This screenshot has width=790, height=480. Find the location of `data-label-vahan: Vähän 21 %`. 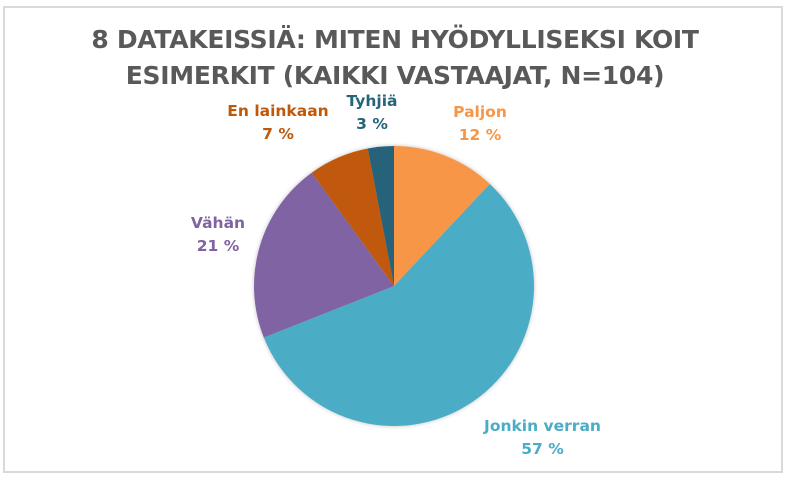

data-label-vahan: Vähän 21 % is located at coordinates (218, 235).